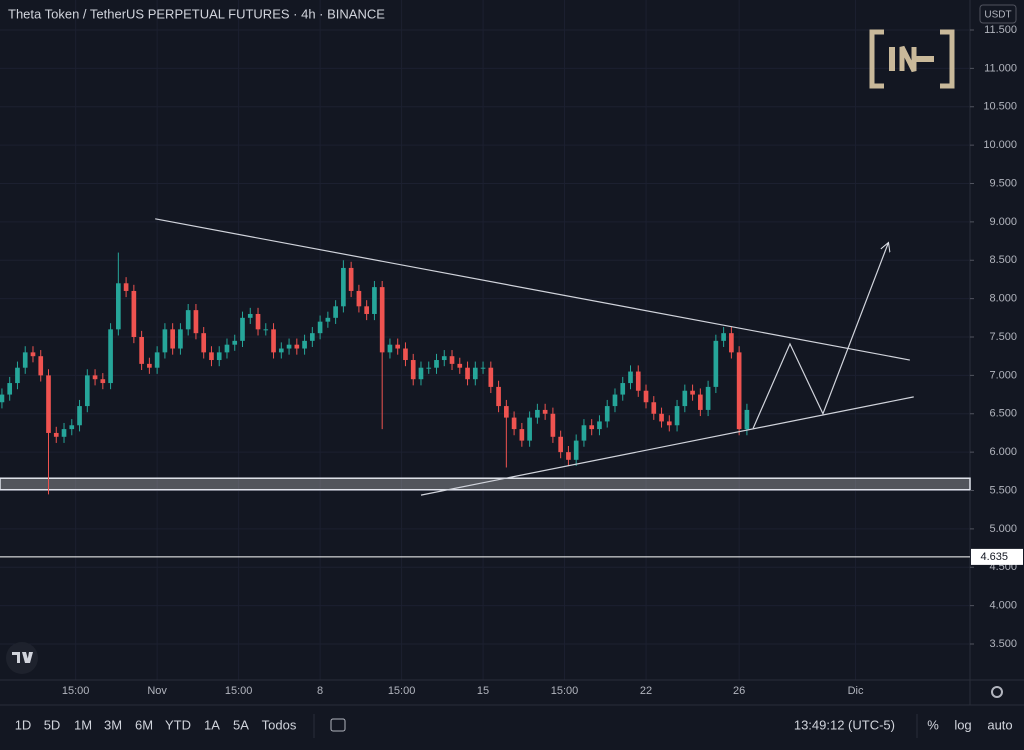 Image resolution: width=1024 pixels, height=750 pixels. I want to click on currency-box, so click(998, 14).